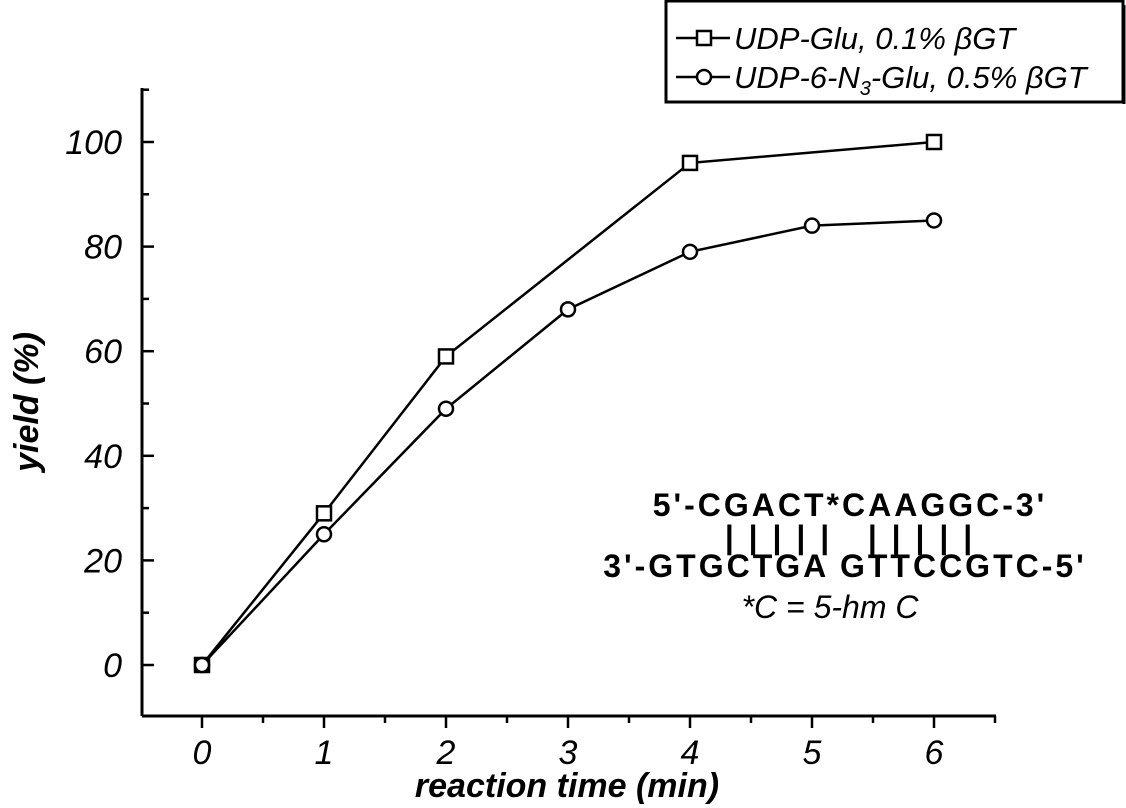 This screenshot has width=1126, height=808. What do you see at coordinates (202, 753) in the screenshot?
I see `x-tick-label: 0` at bounding box center [202, 753].